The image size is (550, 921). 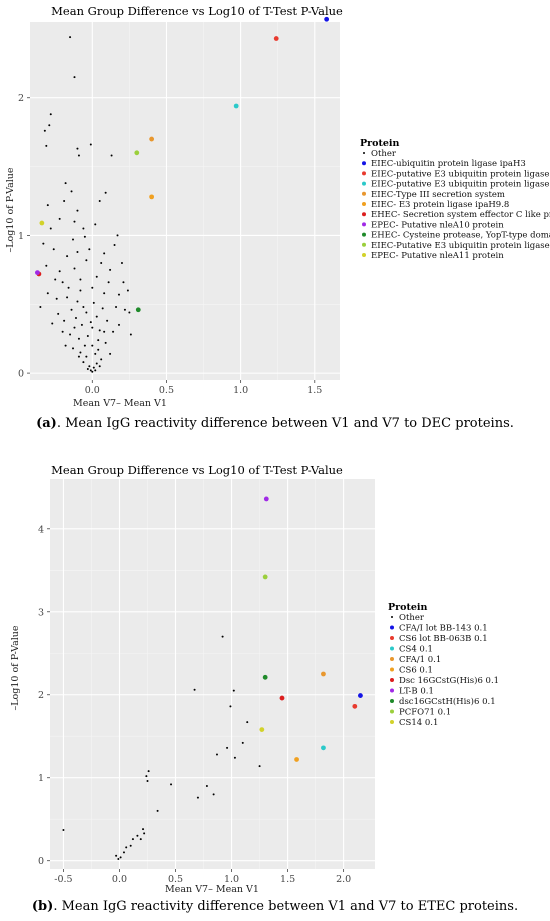 What do you see at coordinates (416, 692) in the screenshot?
I see `legend-label: LT-B 0.1` at bounding box center [416, 692].